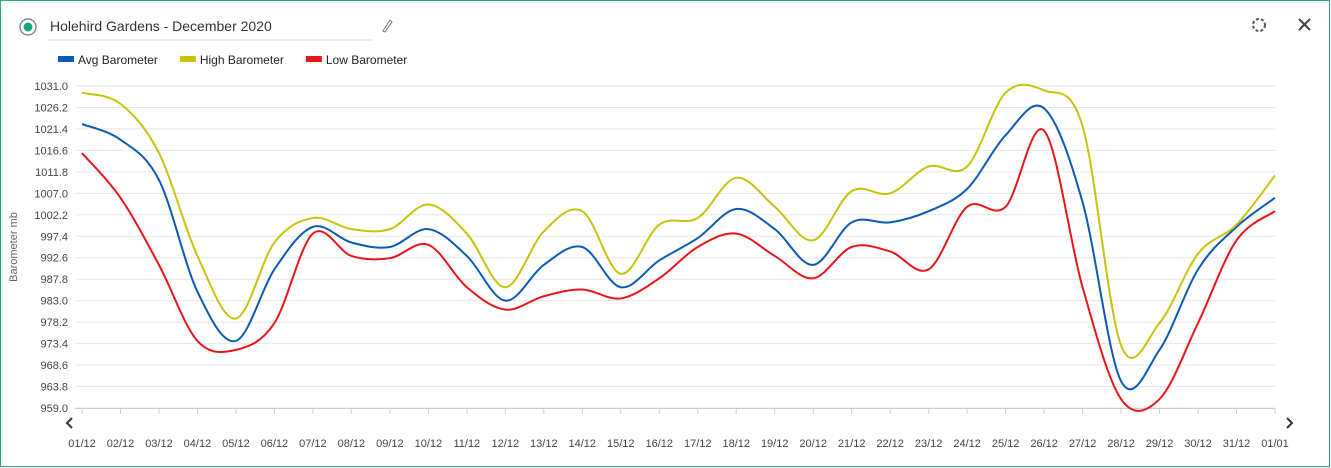 Image resolution: width=1331 pixels, height=468 pixels. I want to click on x-tick-label: 17/12, so click(698, 444).